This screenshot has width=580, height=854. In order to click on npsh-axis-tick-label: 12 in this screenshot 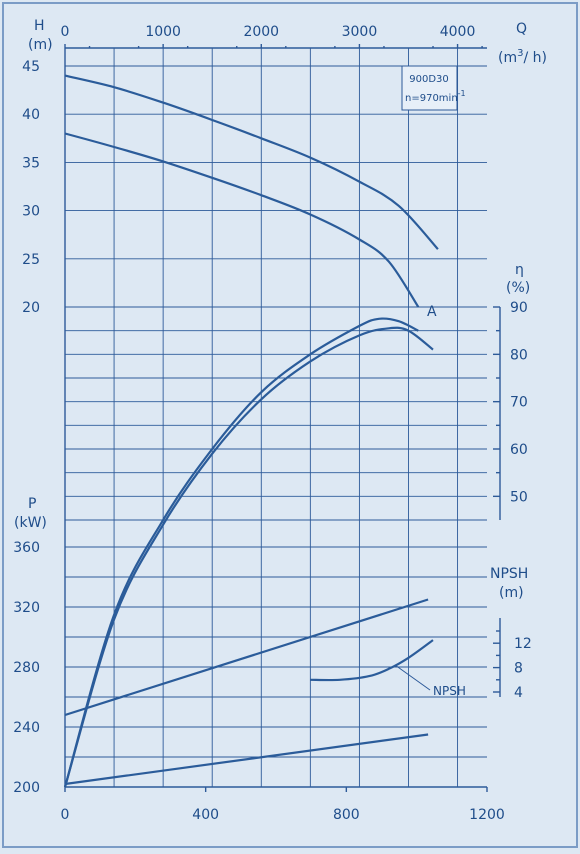, I will do `click(523, 644)`.